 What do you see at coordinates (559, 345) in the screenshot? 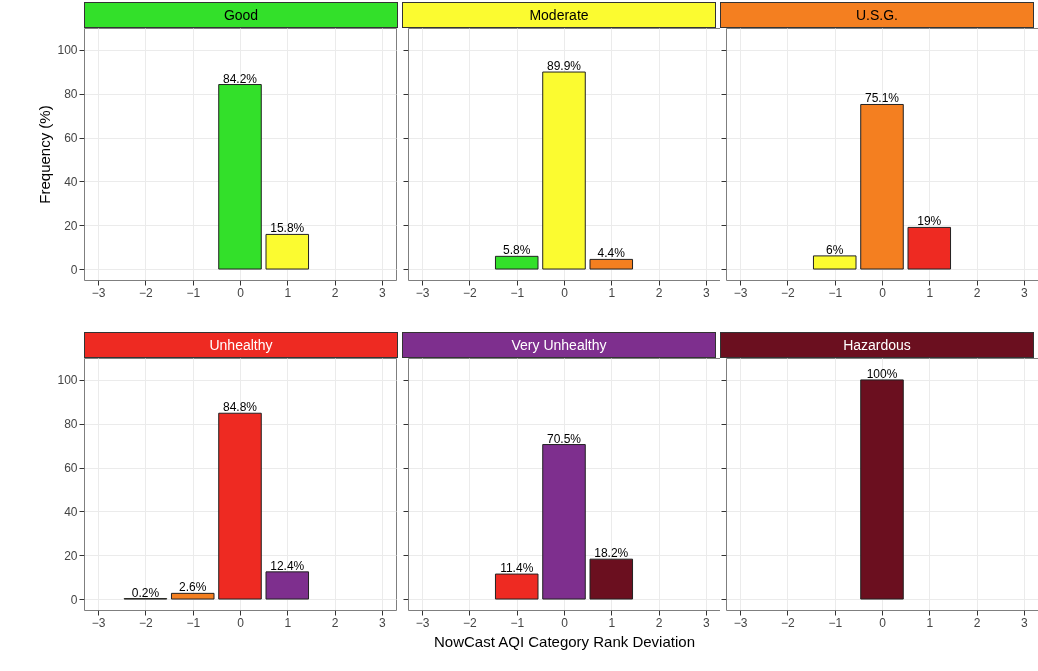
I see `chart-title: Very Unhealthy` at bounding box center [559, 345].